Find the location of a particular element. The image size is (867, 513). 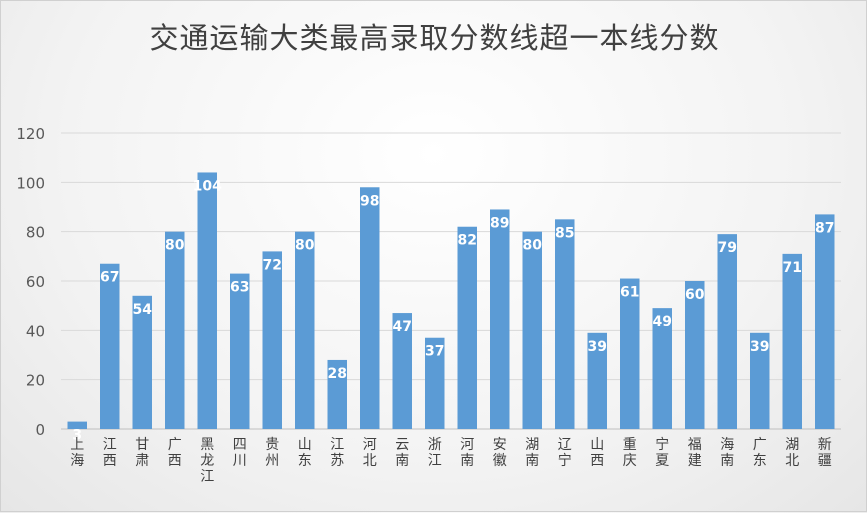

y-tick-label: 0 is located at coordinates (40, 430).